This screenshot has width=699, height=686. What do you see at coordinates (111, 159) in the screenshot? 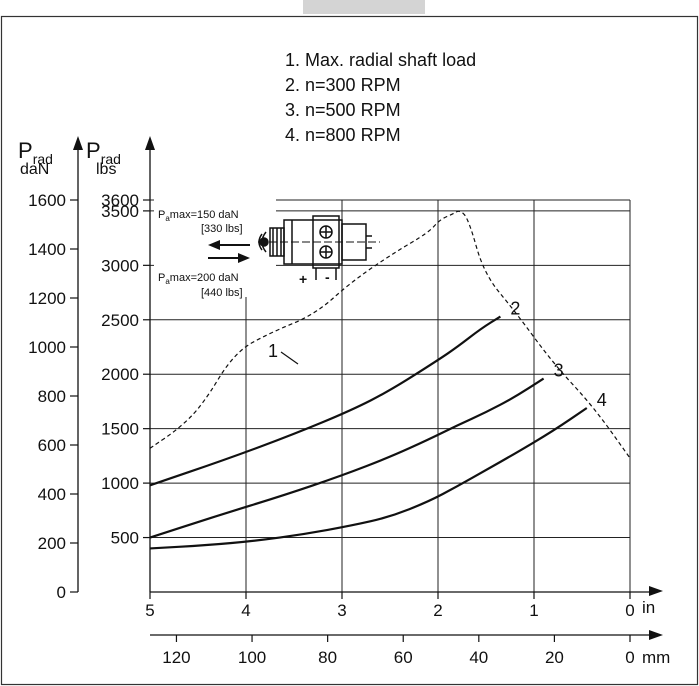
I see `right-axis-subscript: rad` at bounding box center [111, 159].